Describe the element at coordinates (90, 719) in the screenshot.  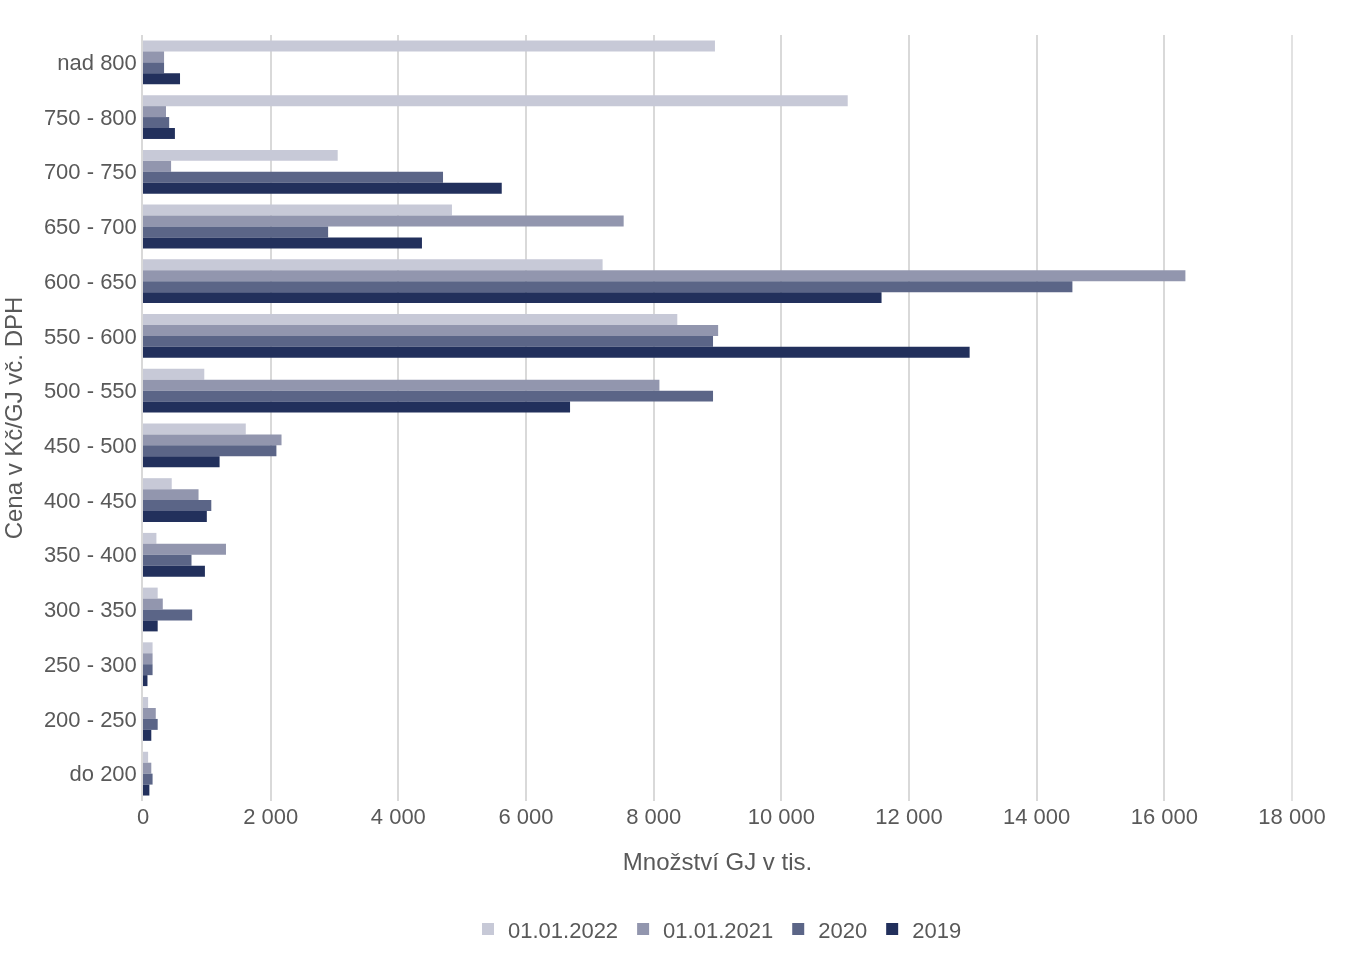
I see `y-tick-label: 200 - 250` at that location.